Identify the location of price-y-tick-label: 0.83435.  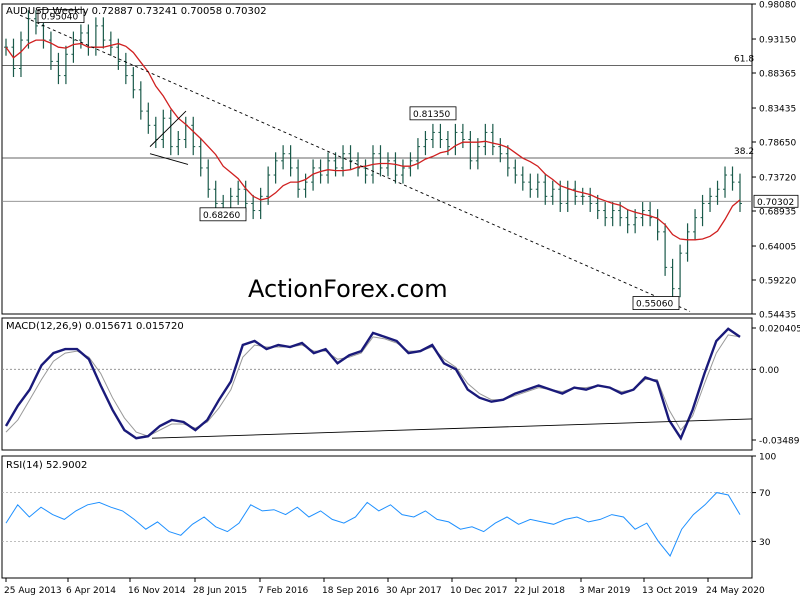
(777, 110).